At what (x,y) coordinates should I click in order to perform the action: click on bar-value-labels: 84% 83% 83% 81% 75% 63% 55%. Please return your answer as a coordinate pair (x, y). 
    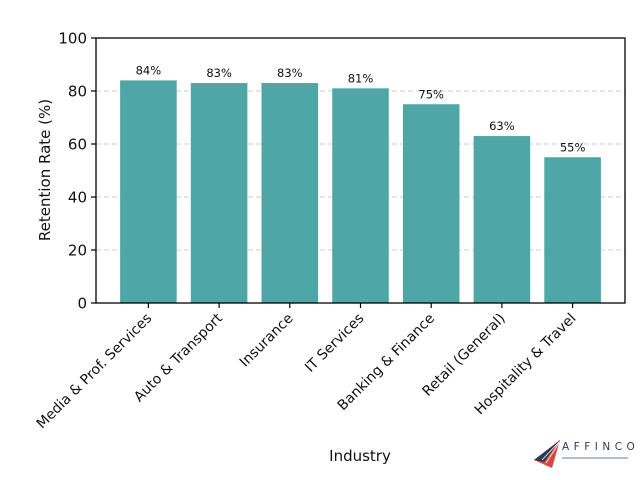
    Looking at the image, I should click on (361, 108).